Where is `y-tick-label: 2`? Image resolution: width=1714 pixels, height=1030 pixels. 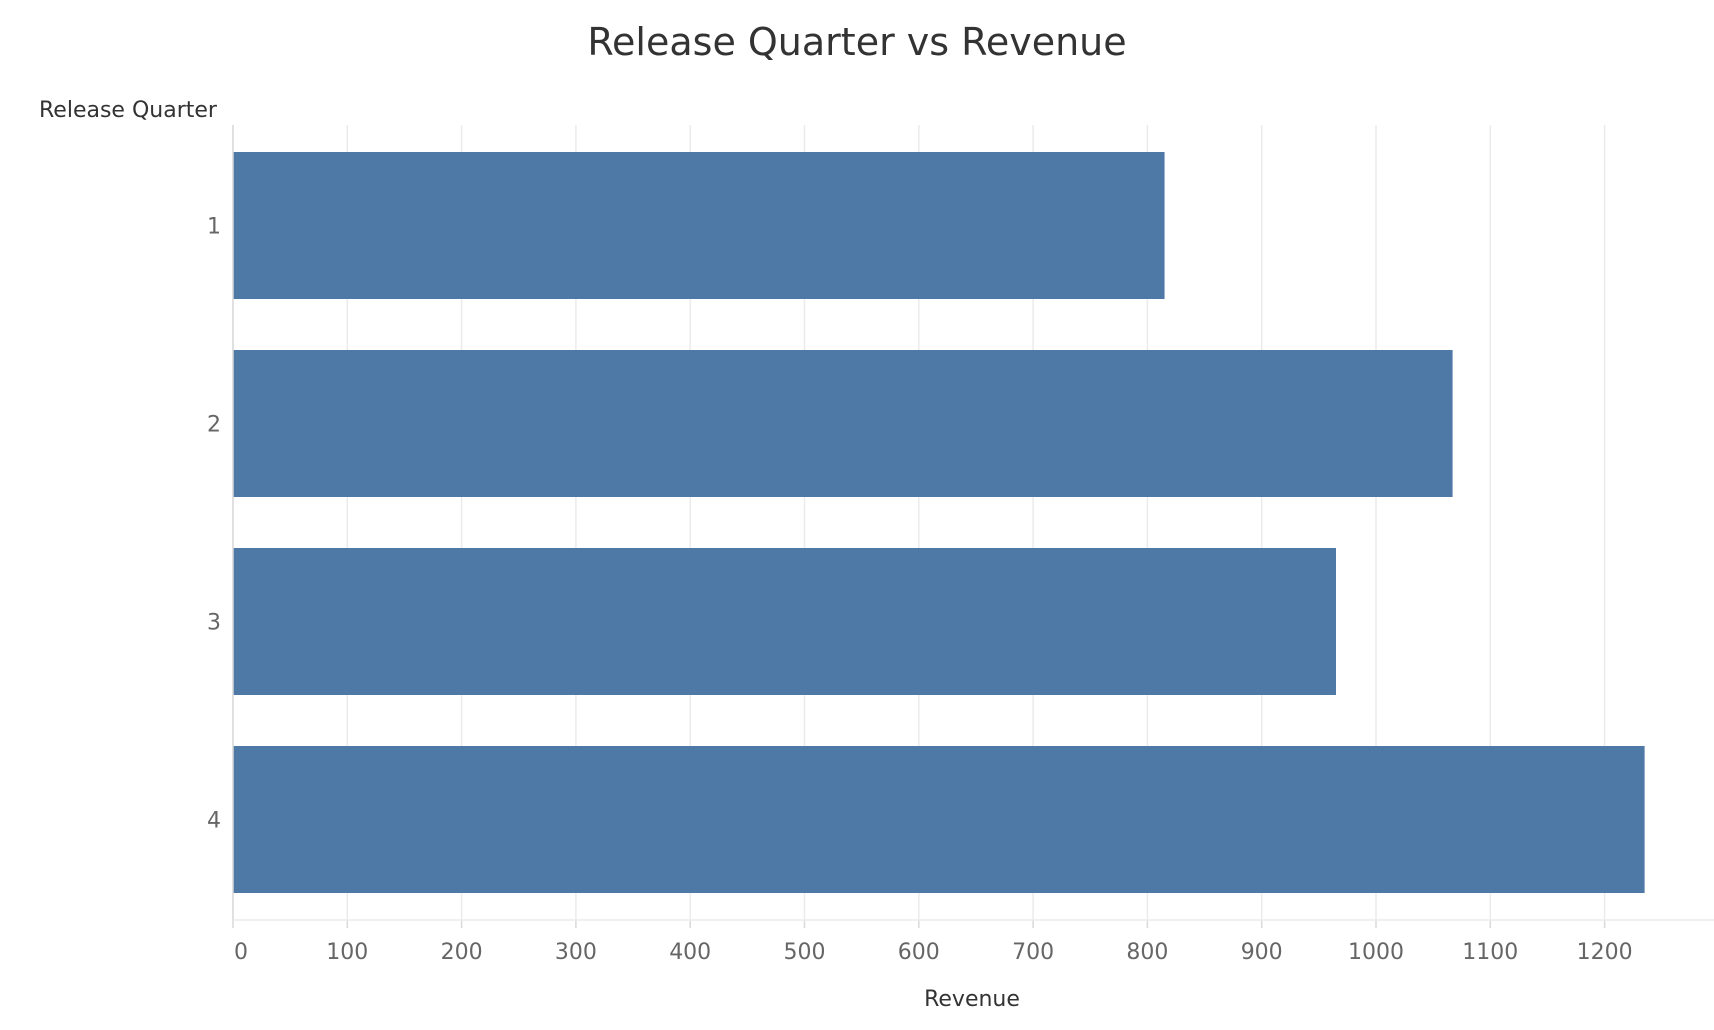
y-tick-label: 2 is located at coordinates (214, 425).